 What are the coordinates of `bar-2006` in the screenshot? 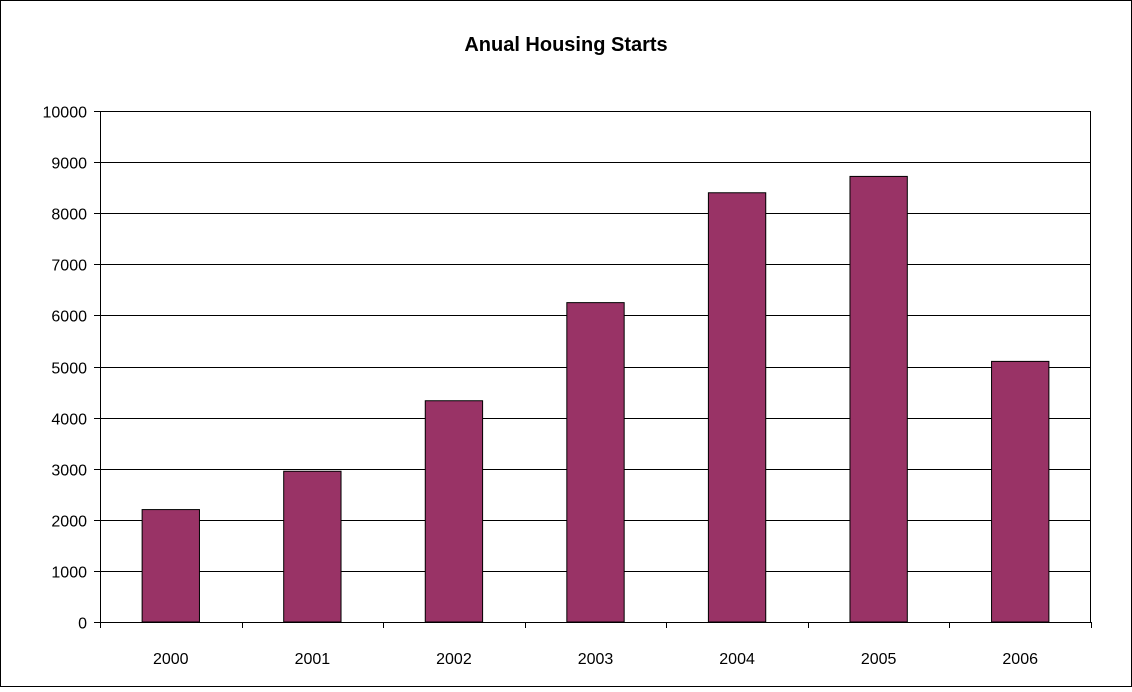 It's located at (1020, 491).